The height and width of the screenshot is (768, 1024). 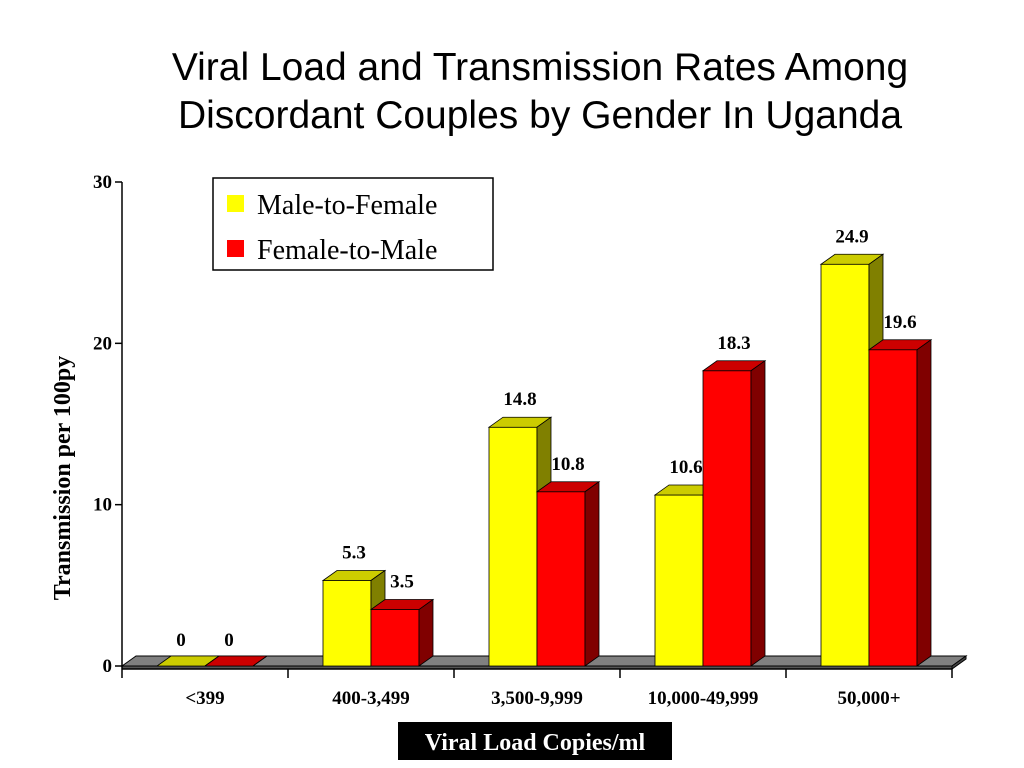 I want to click on data-label-male-to-female: 10.6, so click(x=685, y=467).